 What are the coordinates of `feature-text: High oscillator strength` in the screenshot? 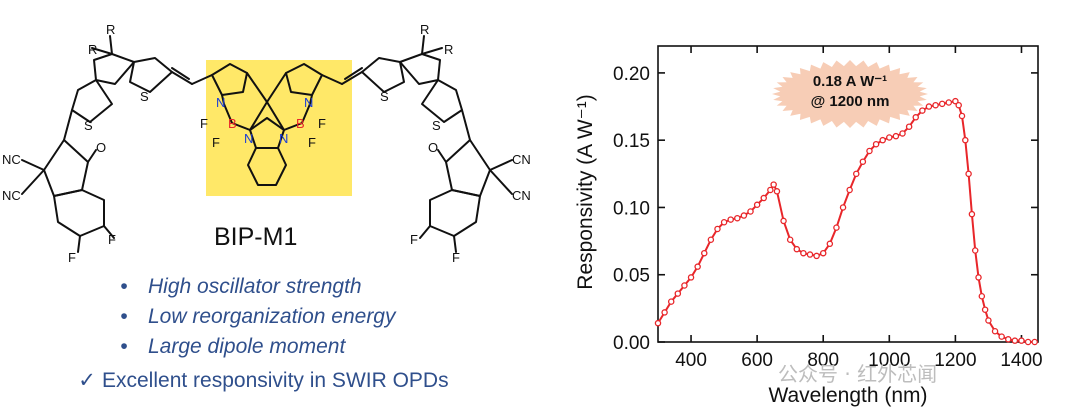 It's located at (255, 286).